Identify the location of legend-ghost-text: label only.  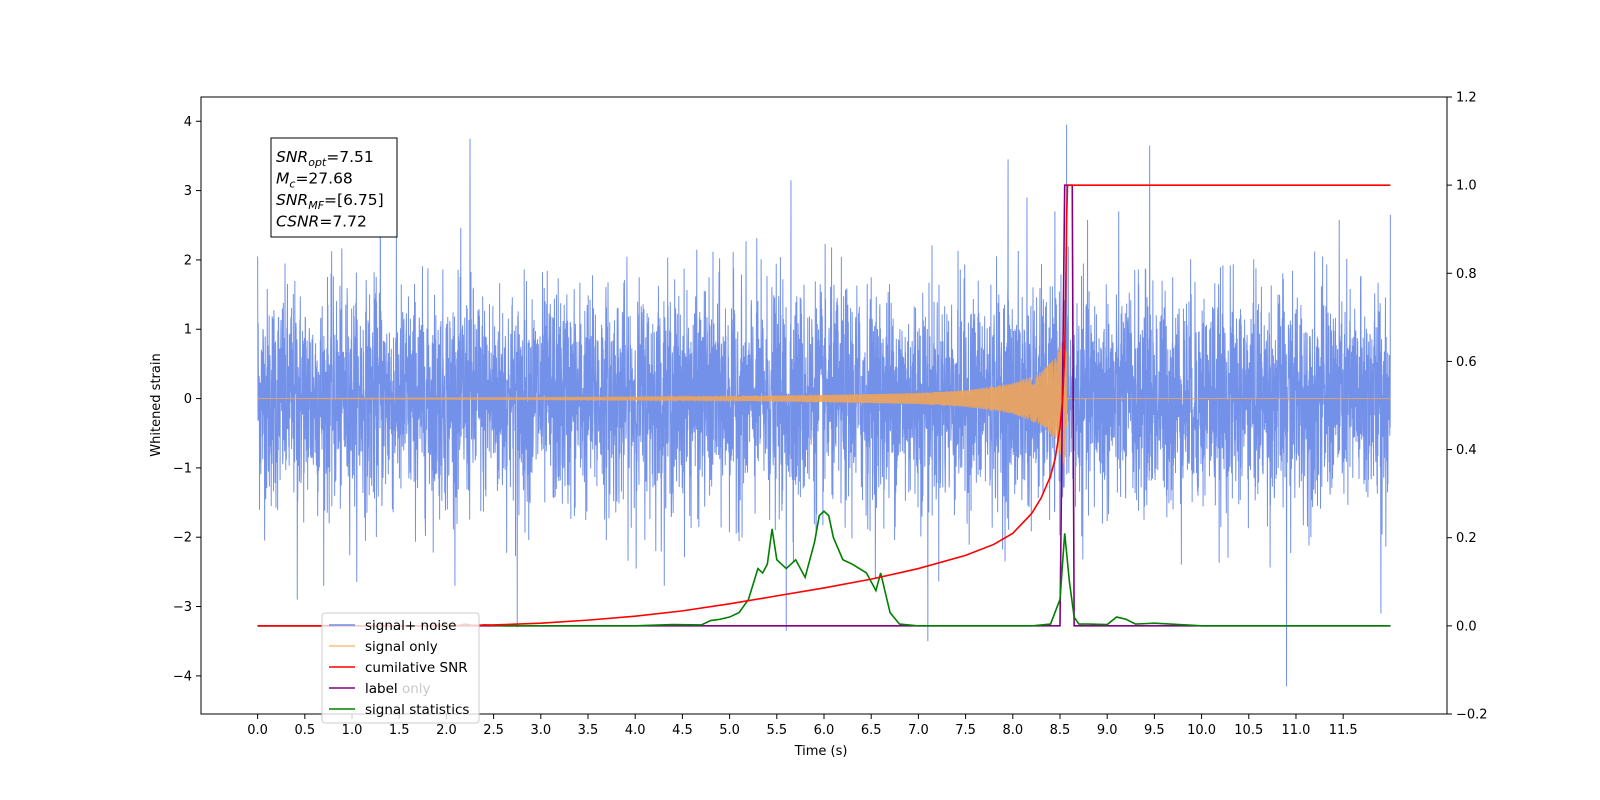
(398, 689).